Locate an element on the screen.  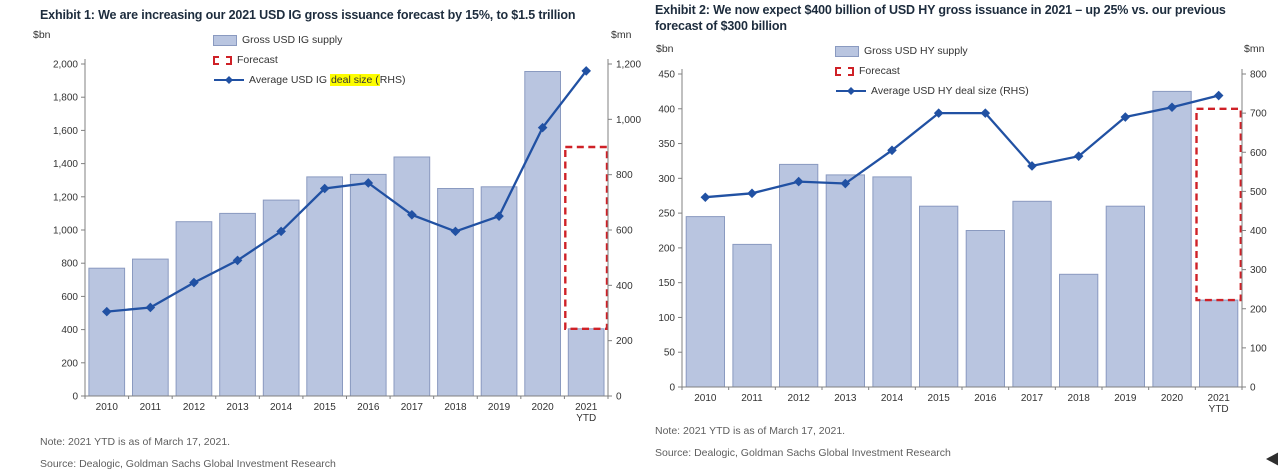
exhibit2-title-line2: forecast of $300 billion is located at coordinates (721, 26).